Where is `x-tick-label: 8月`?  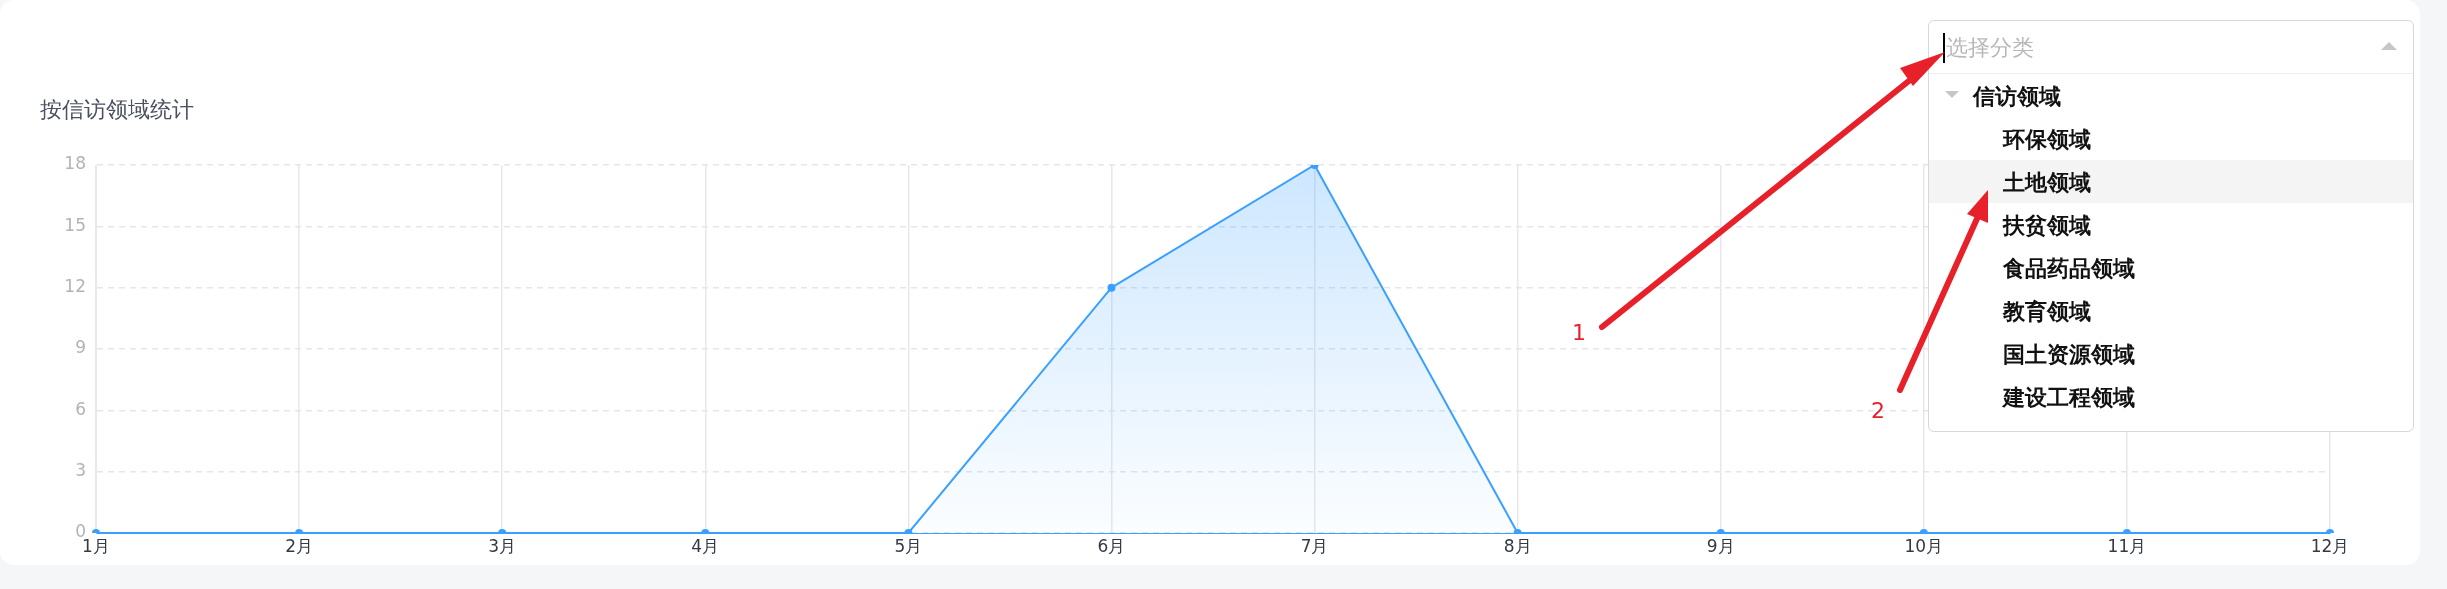
x-tick-label: 8月 is located at coordinates (1517, 545).